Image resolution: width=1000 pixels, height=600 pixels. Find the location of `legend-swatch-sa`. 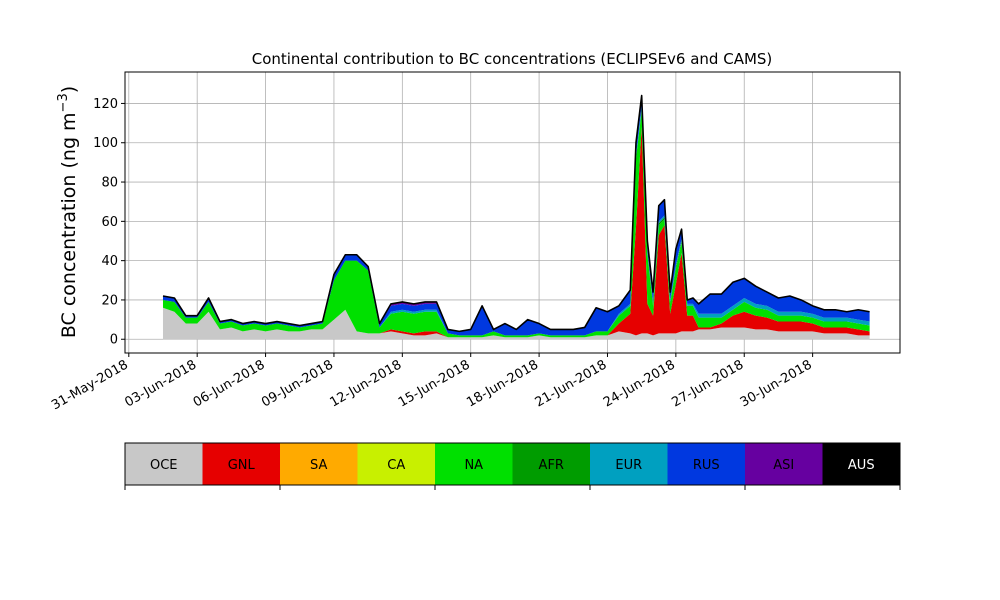

legend-swatch-sa is located at coordinates (319, 464).